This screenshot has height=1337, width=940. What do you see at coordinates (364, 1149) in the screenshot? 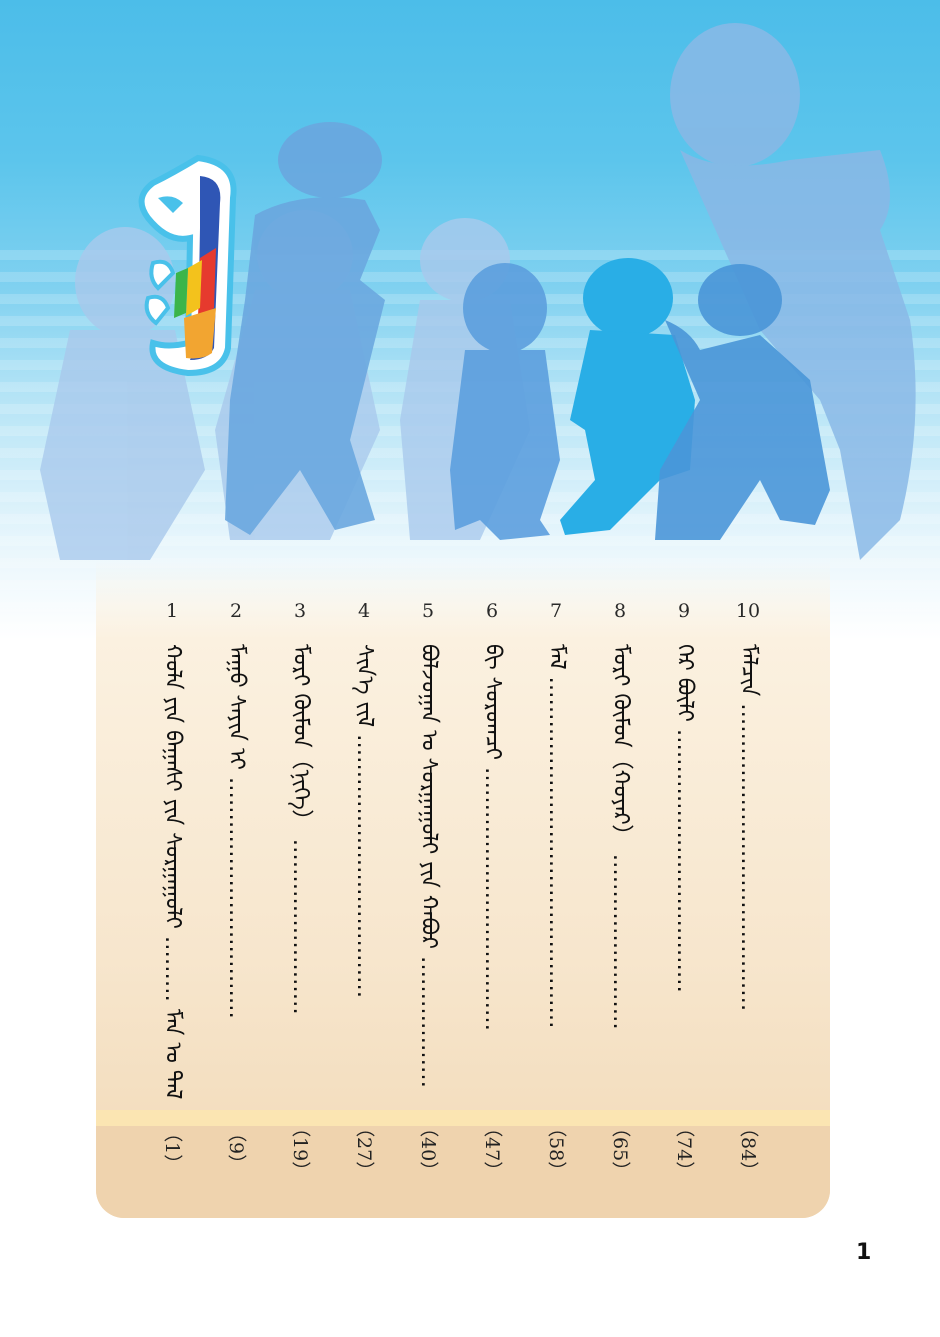
I see `toc-entry-page: （27）` at bounding box center [364, 1149].